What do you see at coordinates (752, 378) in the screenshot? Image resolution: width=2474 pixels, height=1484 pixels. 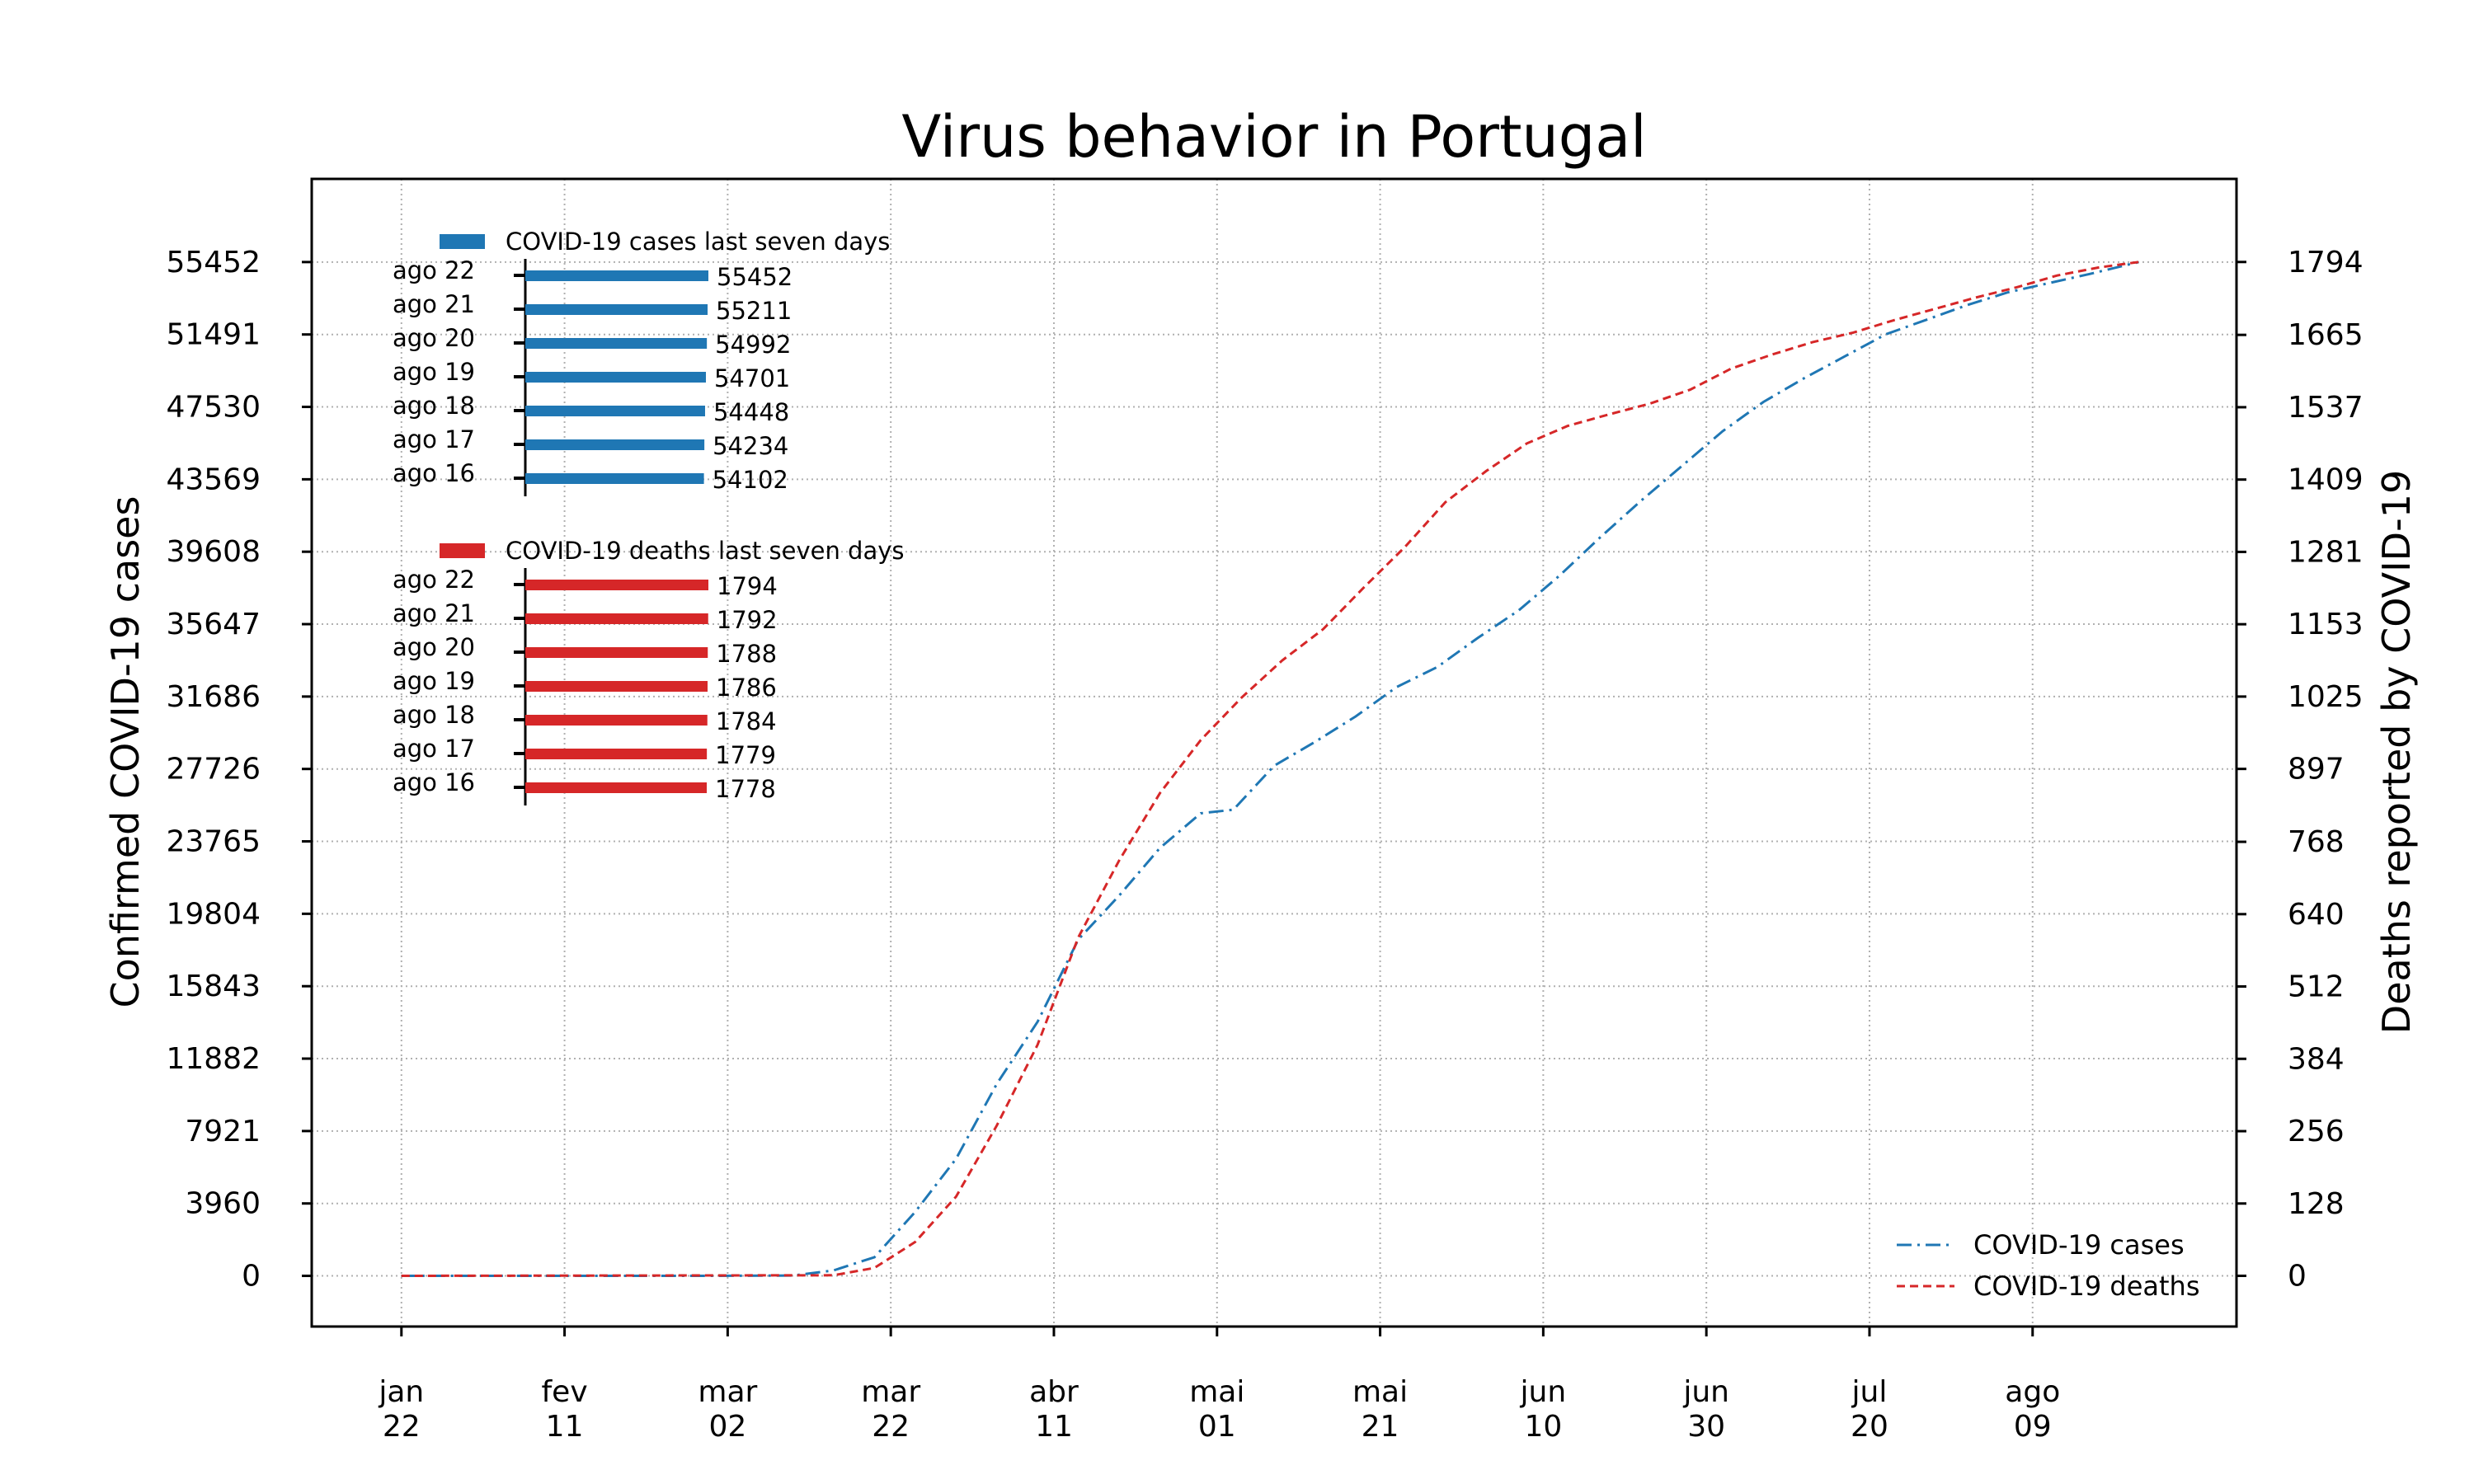 I see `cases-inset-value-label: 54701` at bounding box center [752, 378].